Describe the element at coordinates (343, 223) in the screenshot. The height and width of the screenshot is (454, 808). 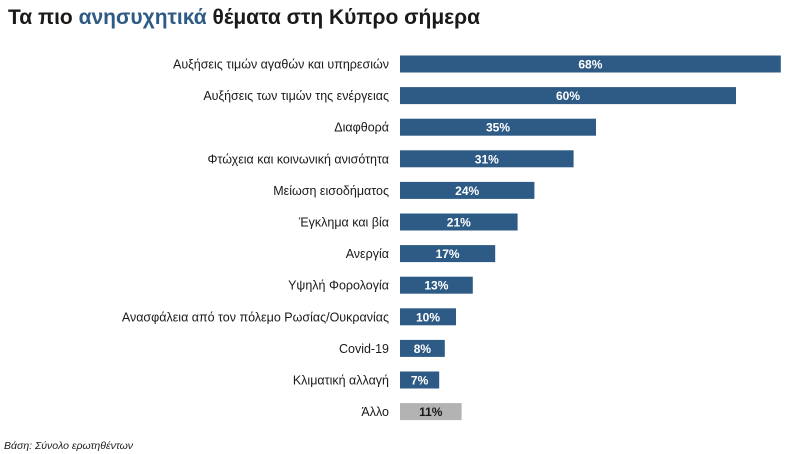
I see `category-label: Έγκλημα και βία` at that location.